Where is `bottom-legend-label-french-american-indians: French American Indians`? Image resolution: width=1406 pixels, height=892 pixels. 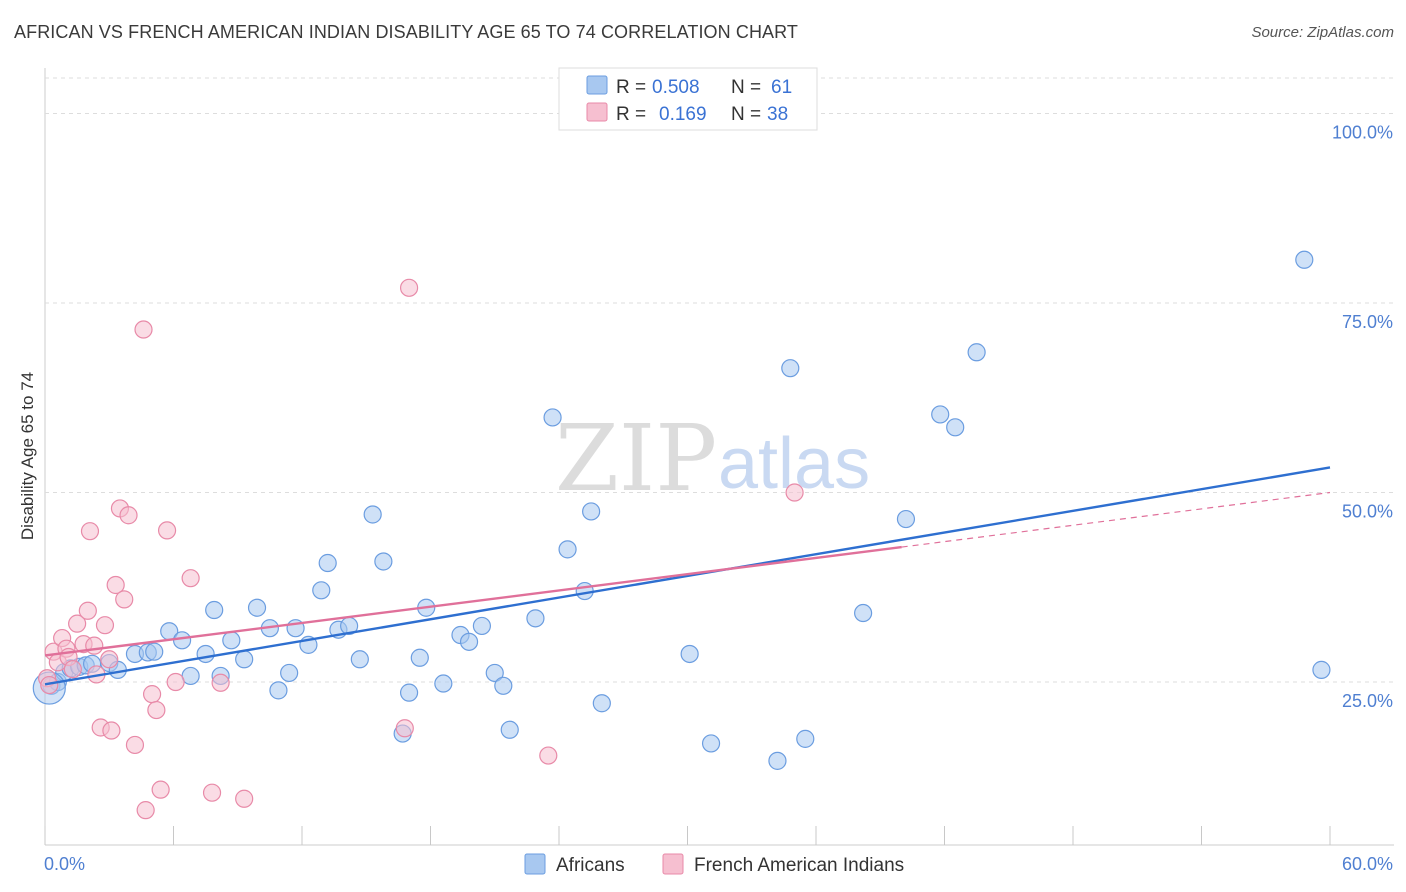
bottom-legend-label-french-american-indians: French American Indians is located at coordinates (799, 865).